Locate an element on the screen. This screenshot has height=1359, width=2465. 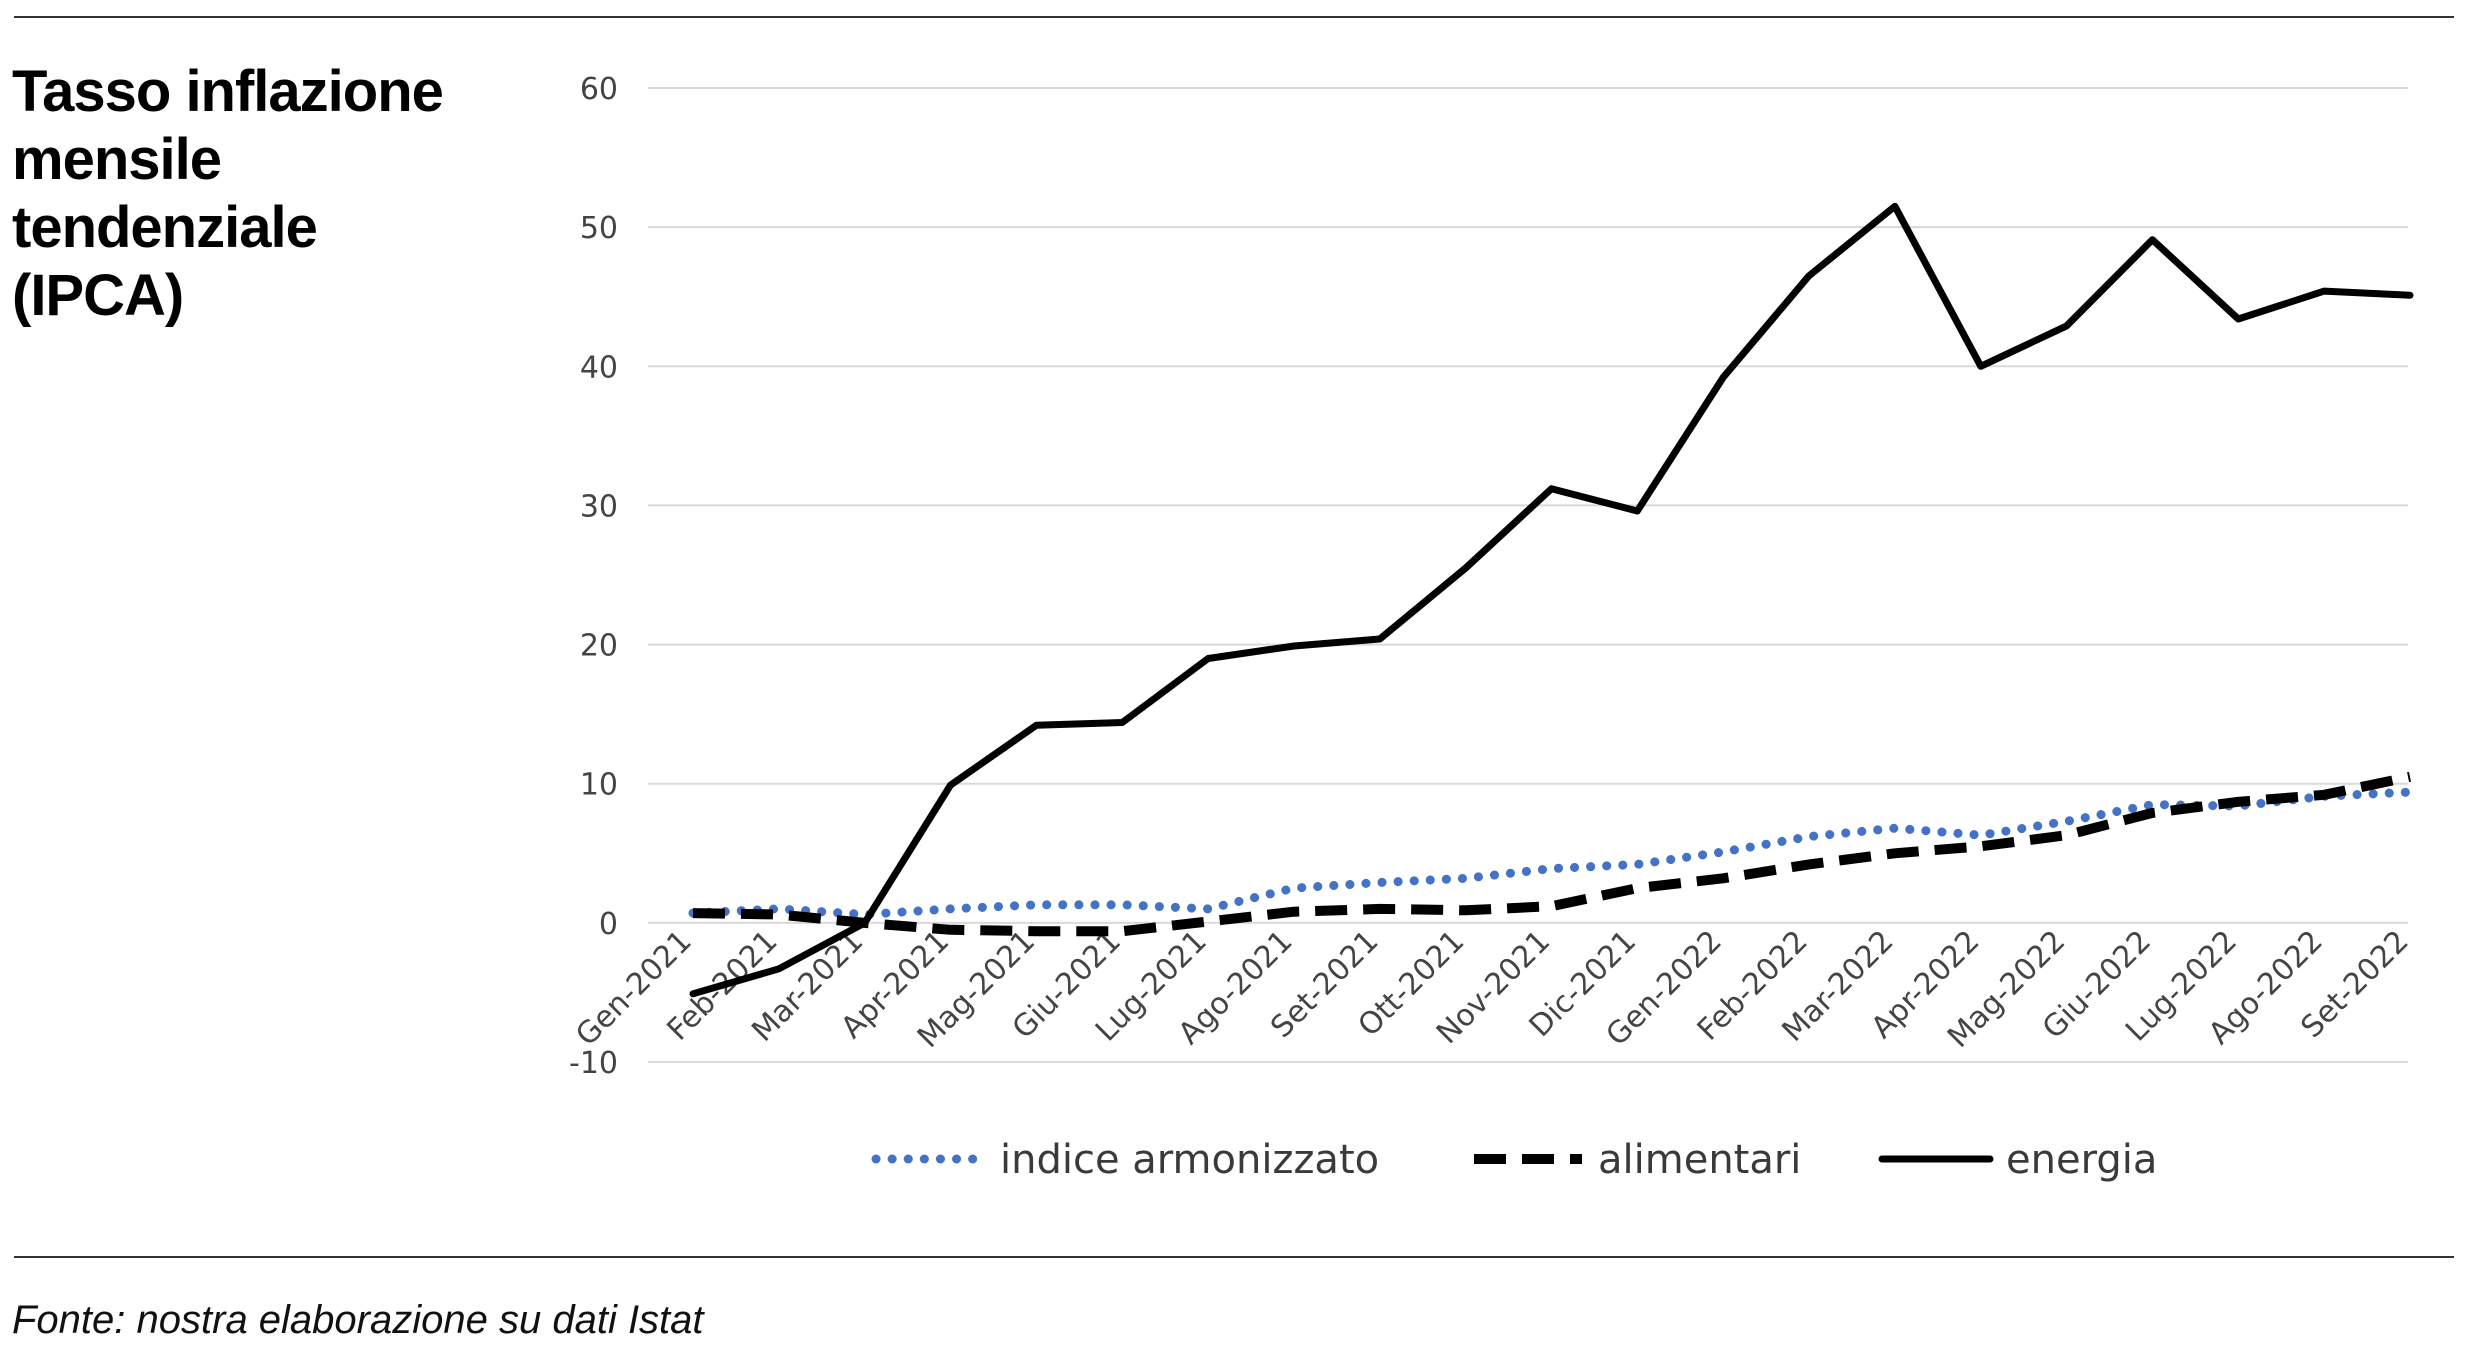
y-tick-label: 50 is located at coordinates (599, 228).